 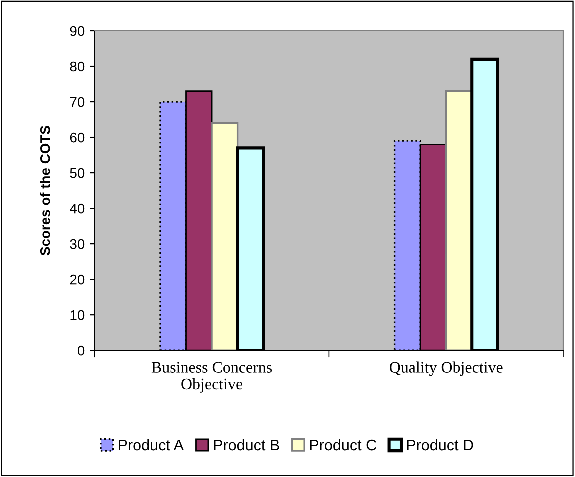 I want to click on y-tick-label: 30, so click(x=77, y=244).